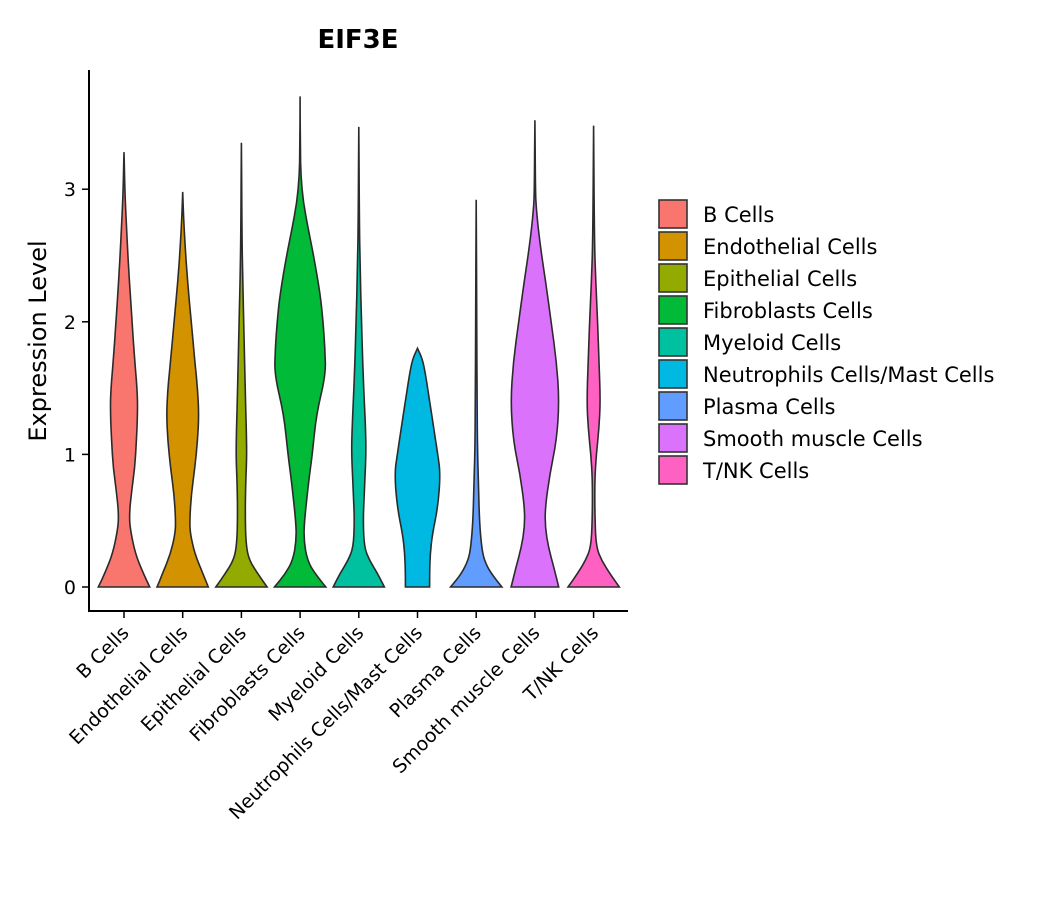 Image resolution: width=1057 pixels, height=900 pixels. I want to click on y-tick-label: 2, so click(70, 323).